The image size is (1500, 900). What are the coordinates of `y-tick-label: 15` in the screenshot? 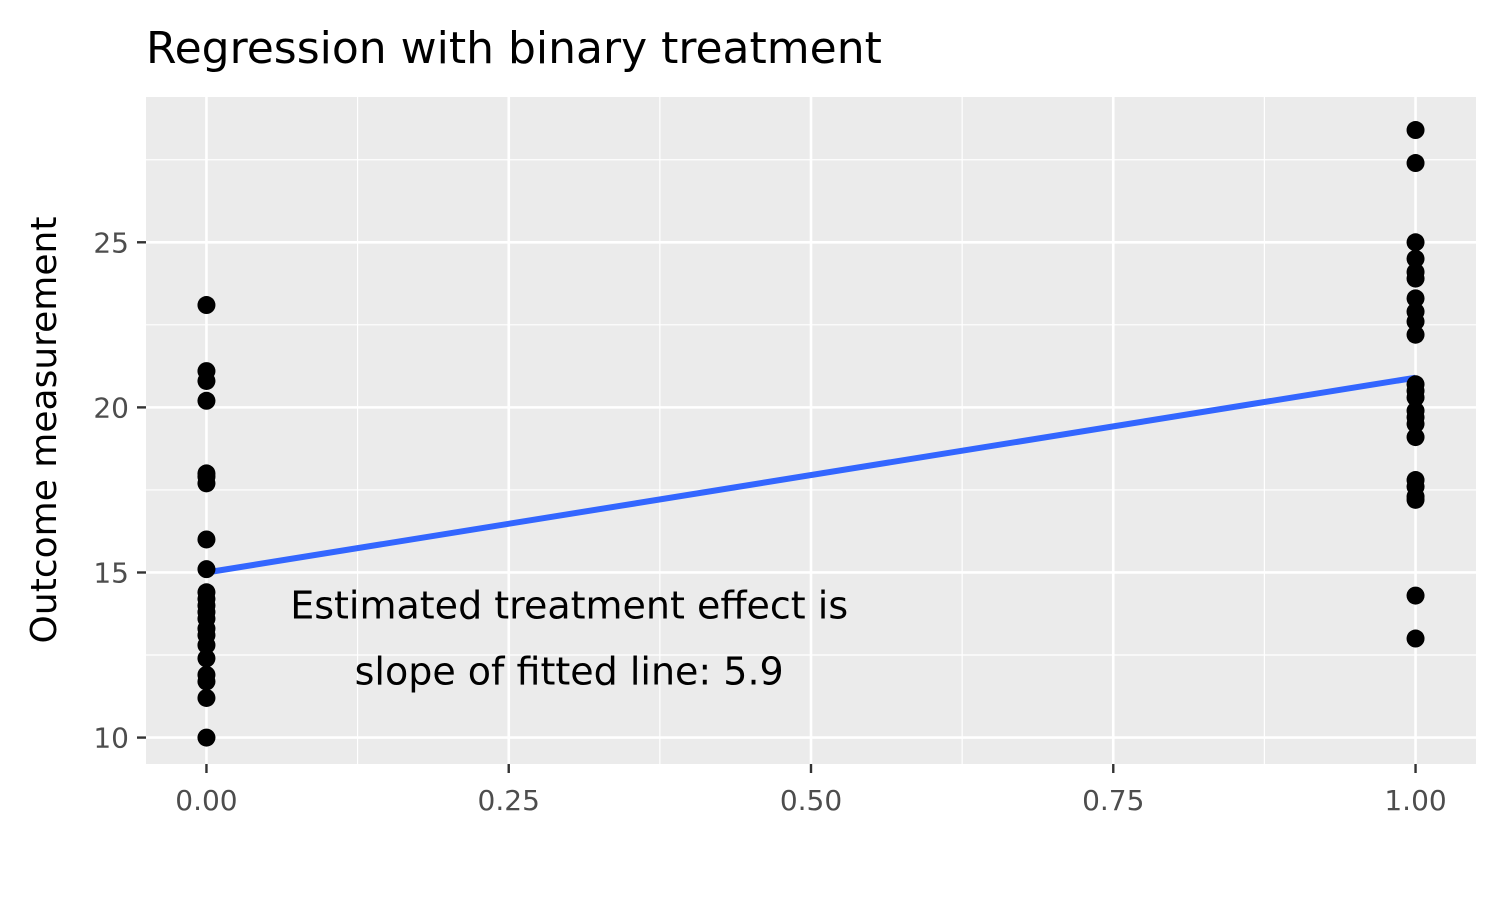 It's located at (111, 572).